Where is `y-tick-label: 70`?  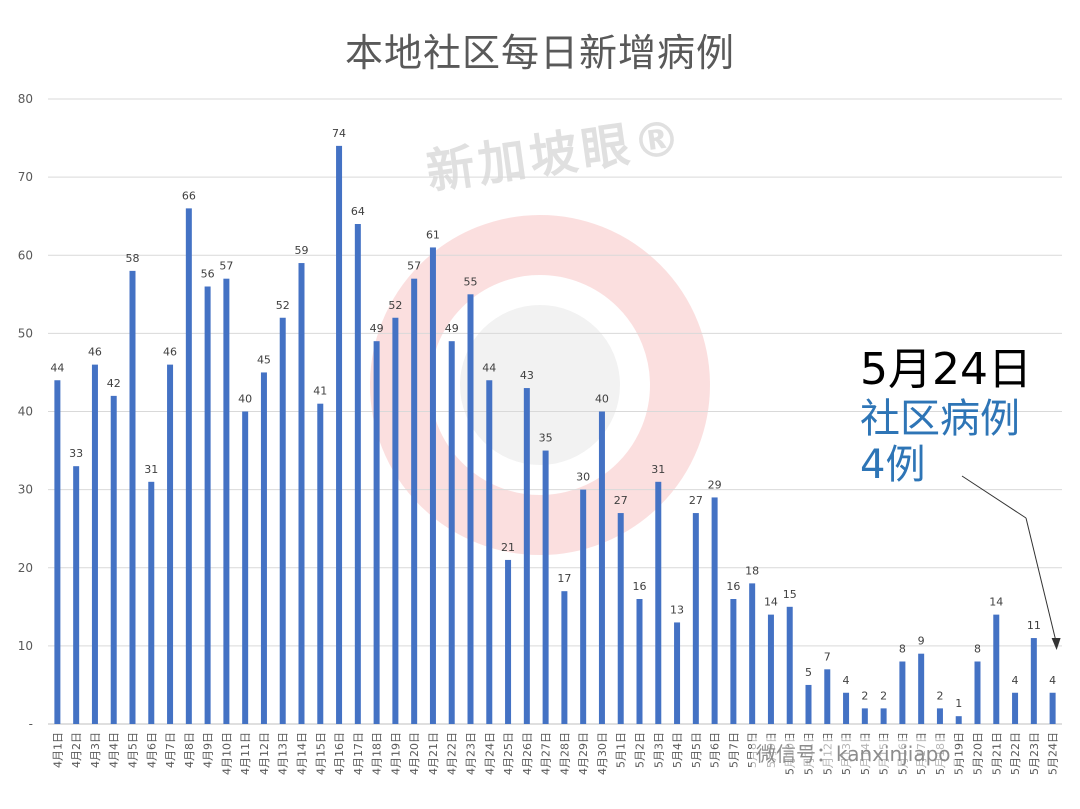 y-tick-label: 70 is located at coordinates (25, 177).